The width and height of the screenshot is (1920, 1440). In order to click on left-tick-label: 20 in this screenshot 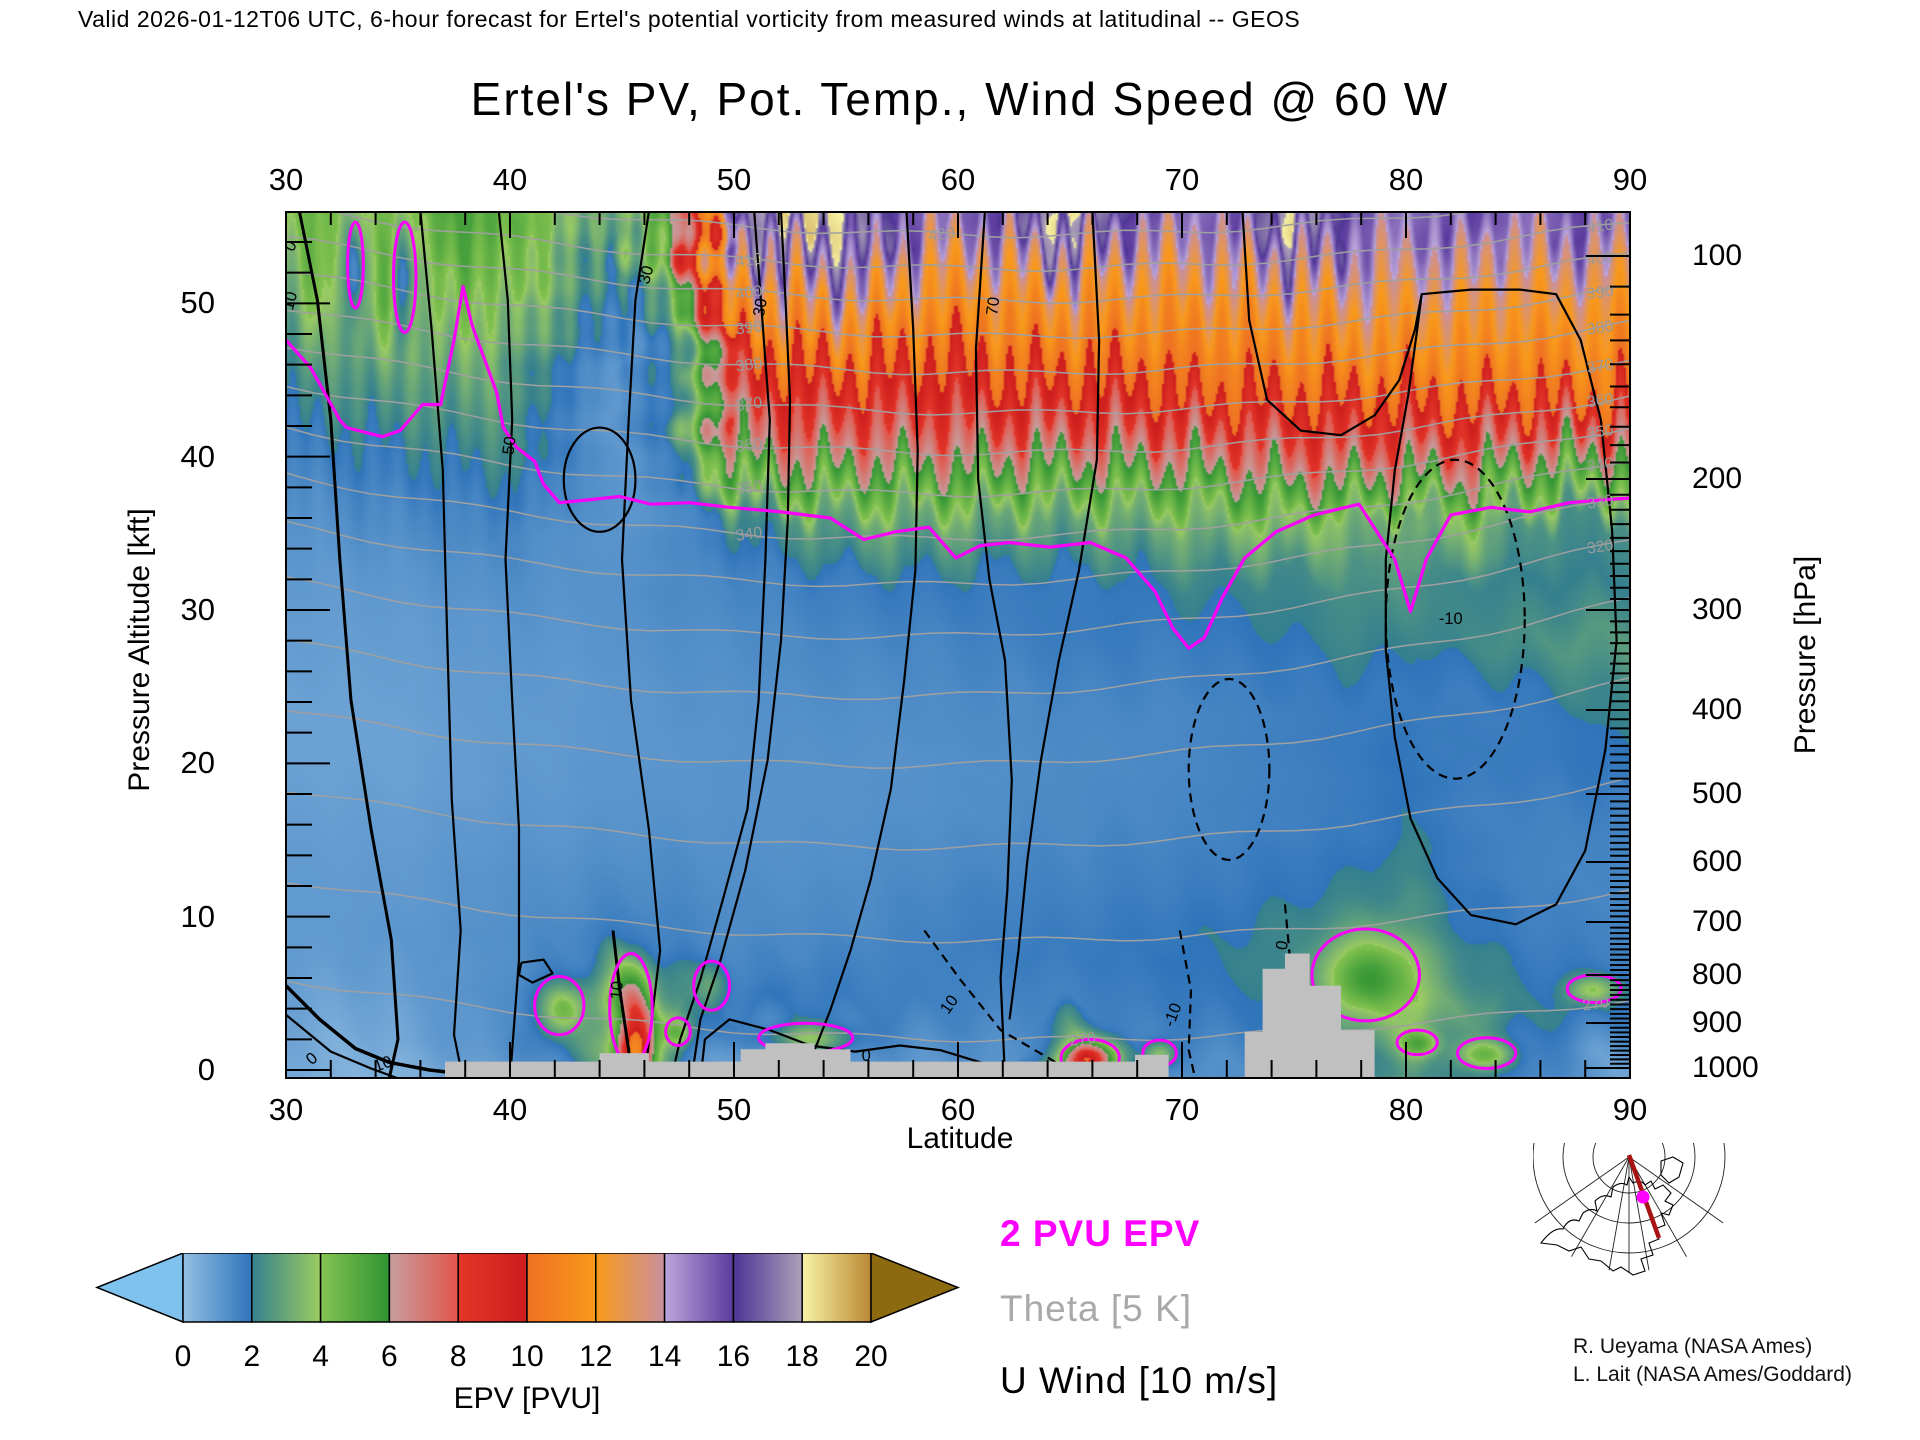, I will do `click(197, 763)`.